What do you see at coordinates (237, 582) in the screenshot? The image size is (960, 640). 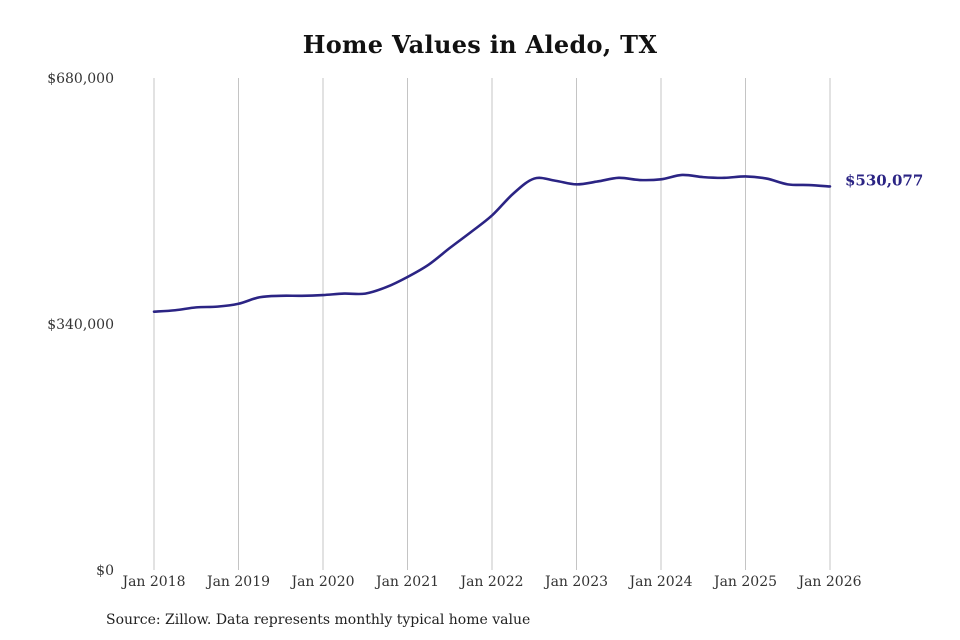 I see `x-tick-label: Jan 2019` at bounding box center [237, 582].